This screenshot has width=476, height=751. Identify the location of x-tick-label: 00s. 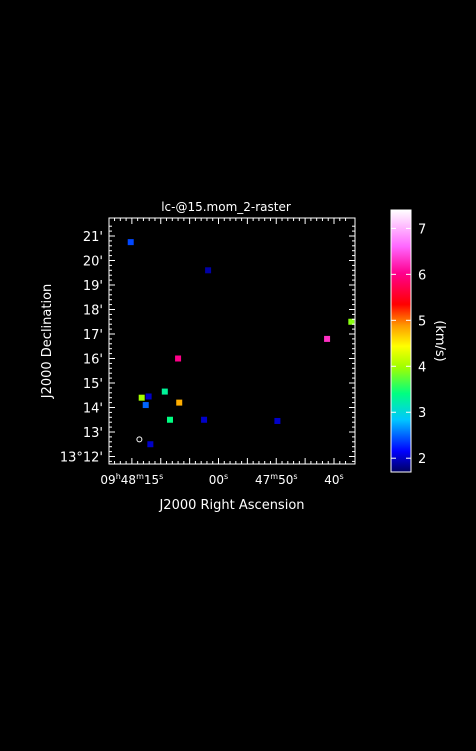
(218, 479).